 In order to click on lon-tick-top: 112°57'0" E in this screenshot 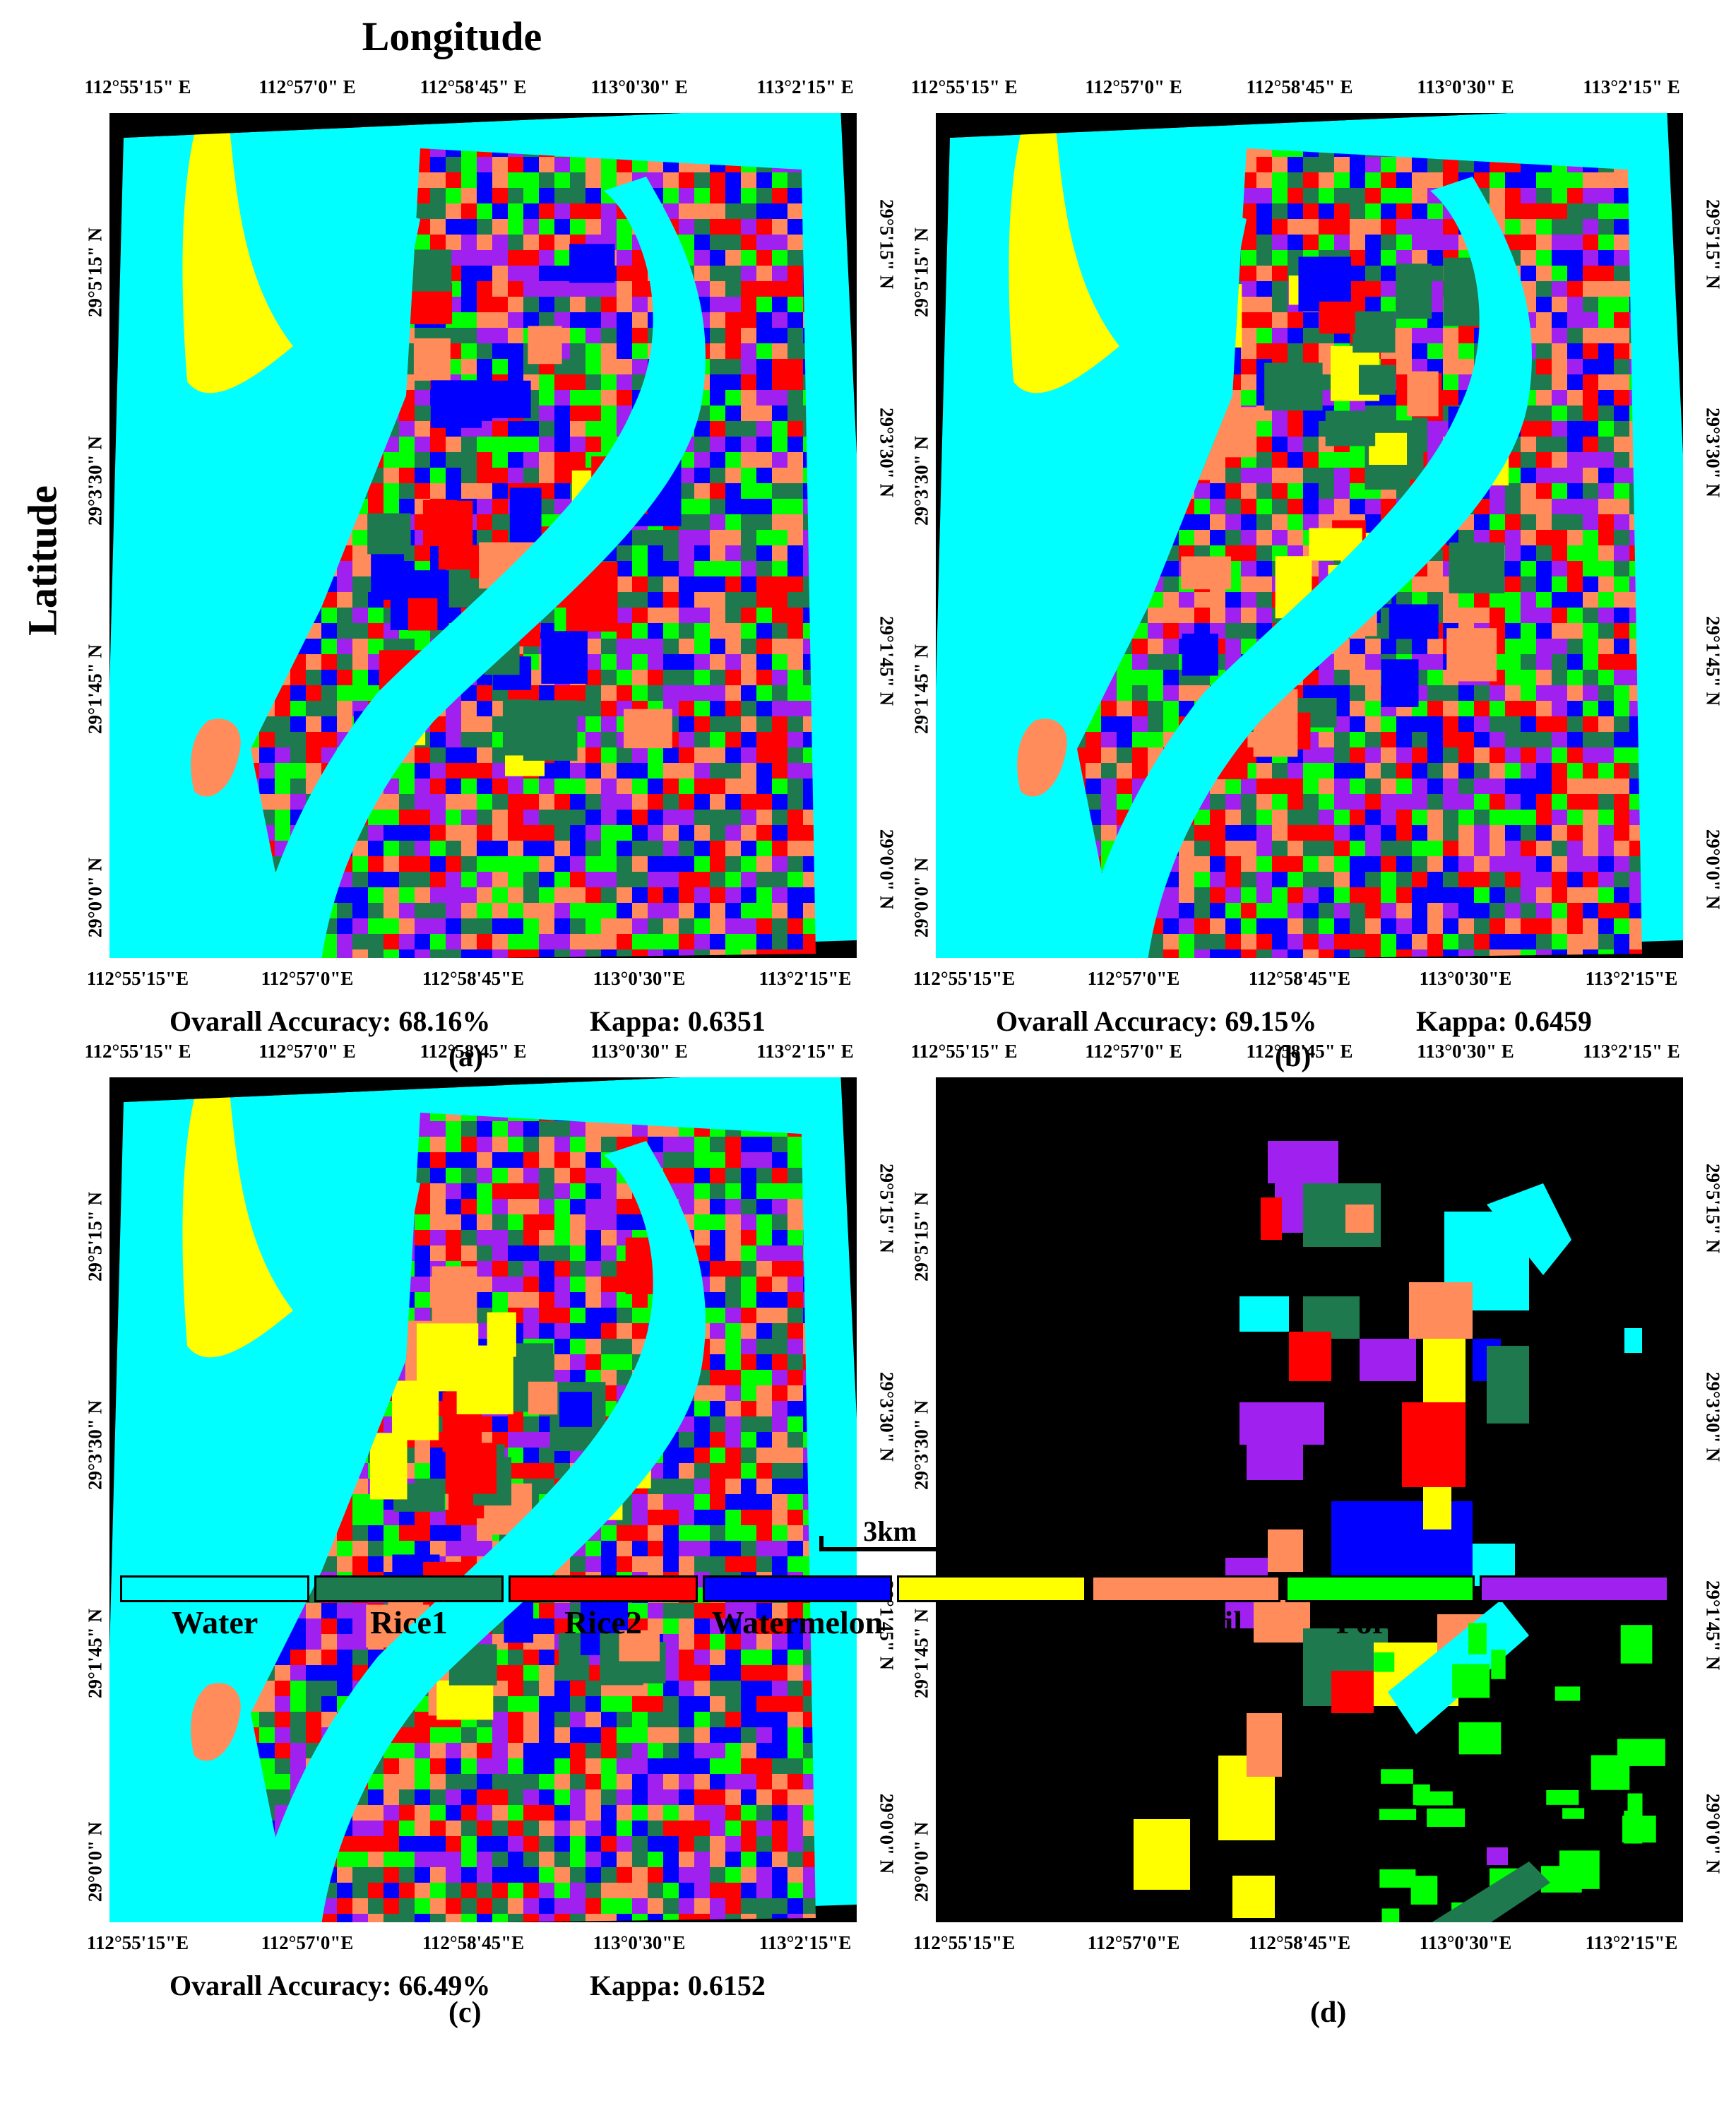, I will do `click(307, 86)`.